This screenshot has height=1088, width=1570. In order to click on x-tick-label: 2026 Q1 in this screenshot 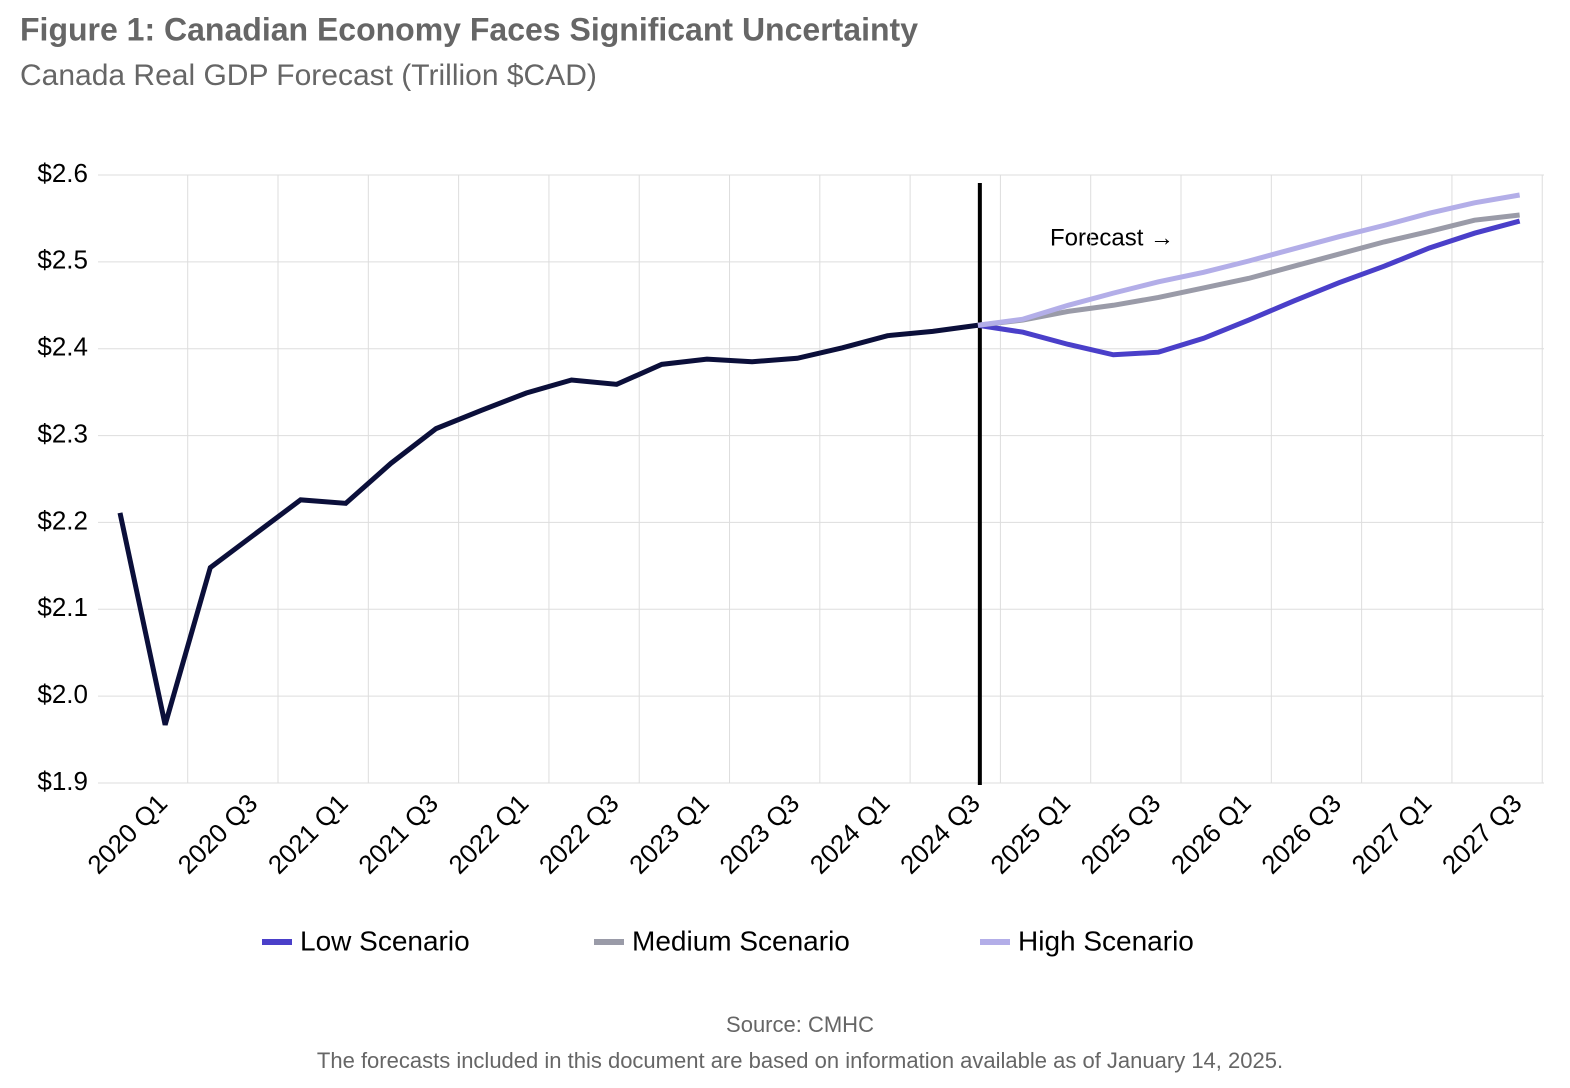, I will do `click(1211, 834)`.